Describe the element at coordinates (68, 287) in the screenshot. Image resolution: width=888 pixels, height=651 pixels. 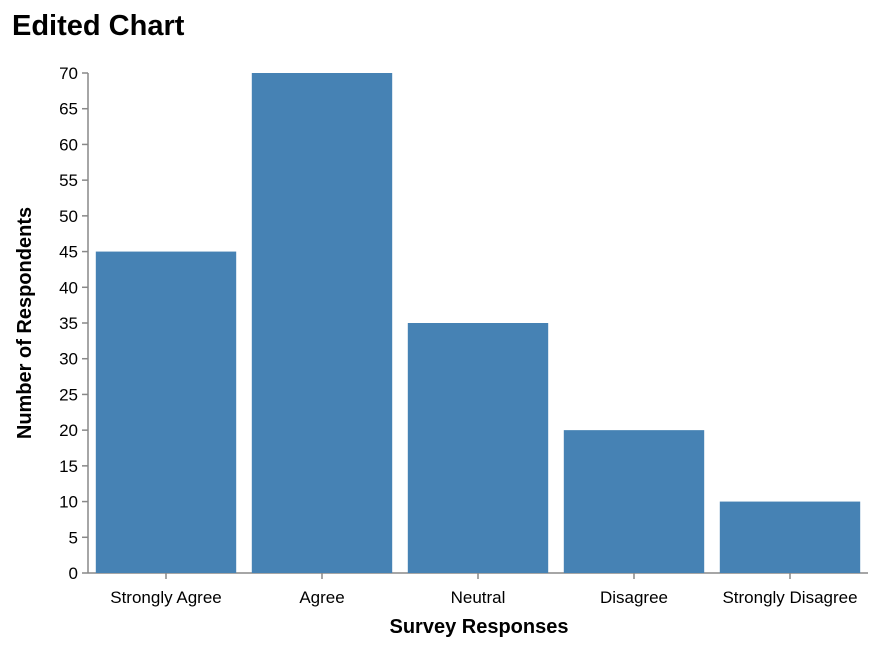
I see `y-tick-label: 40` at that location.